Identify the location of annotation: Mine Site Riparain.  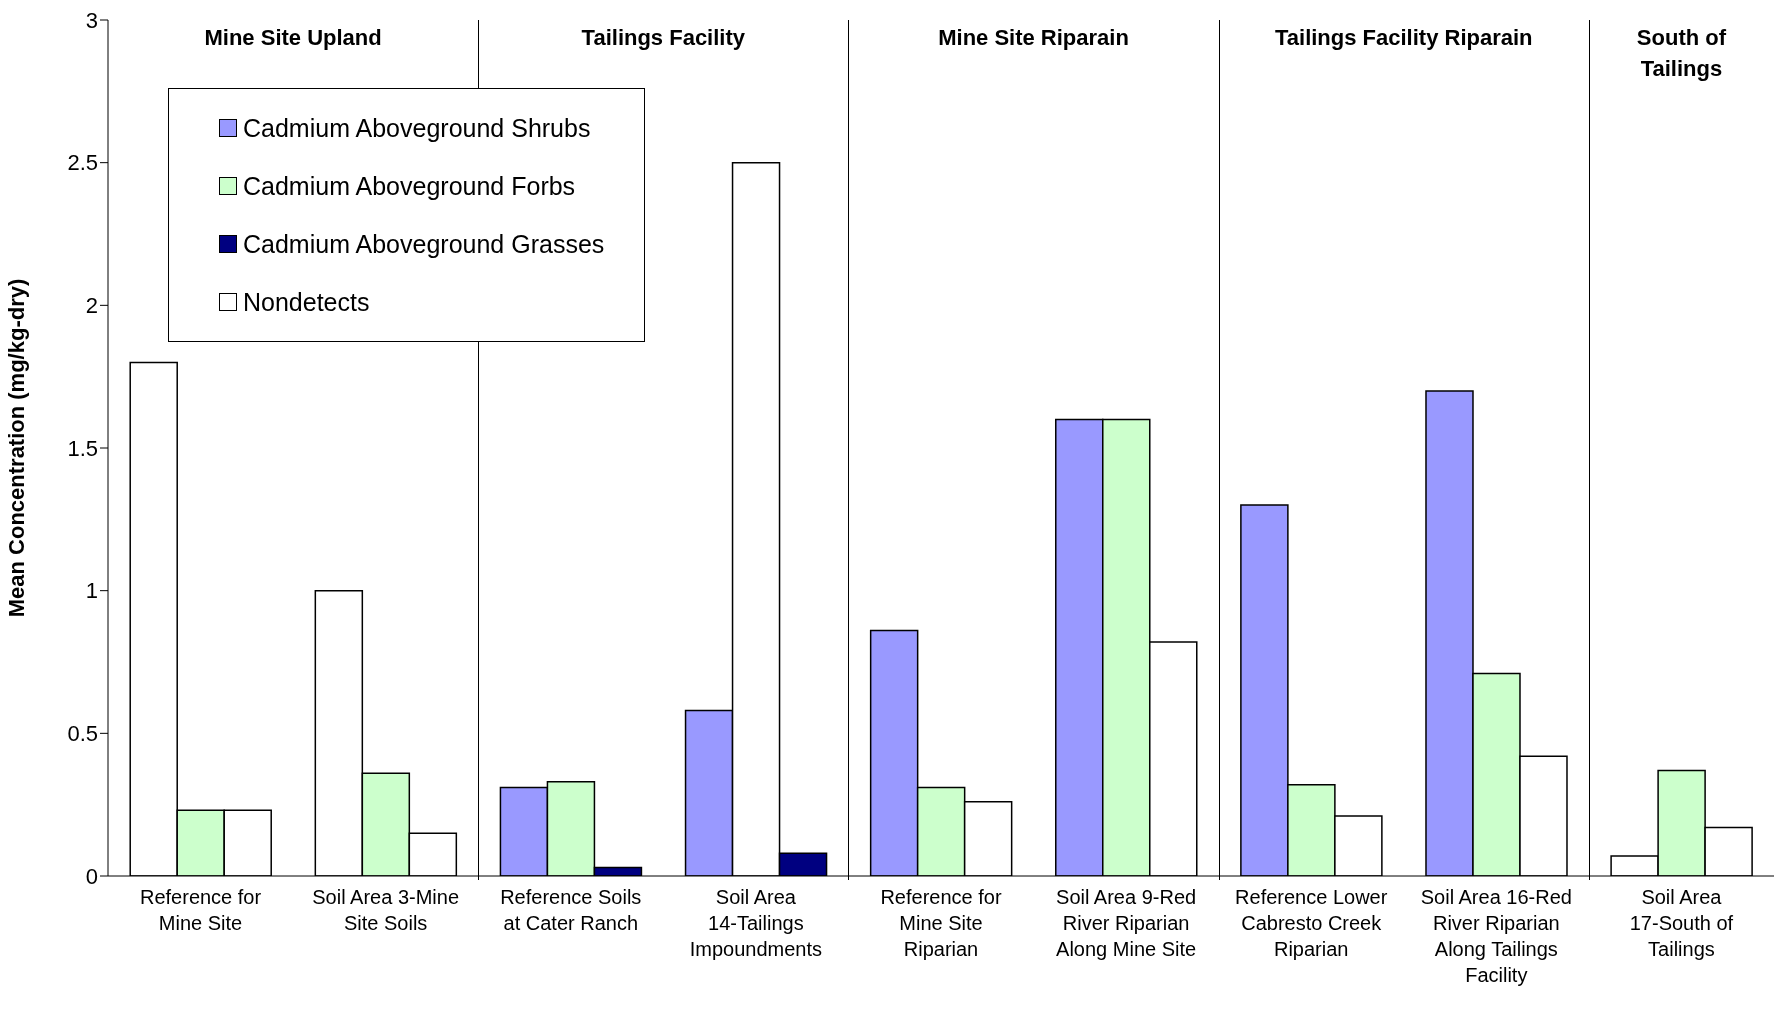
(1033, 38).